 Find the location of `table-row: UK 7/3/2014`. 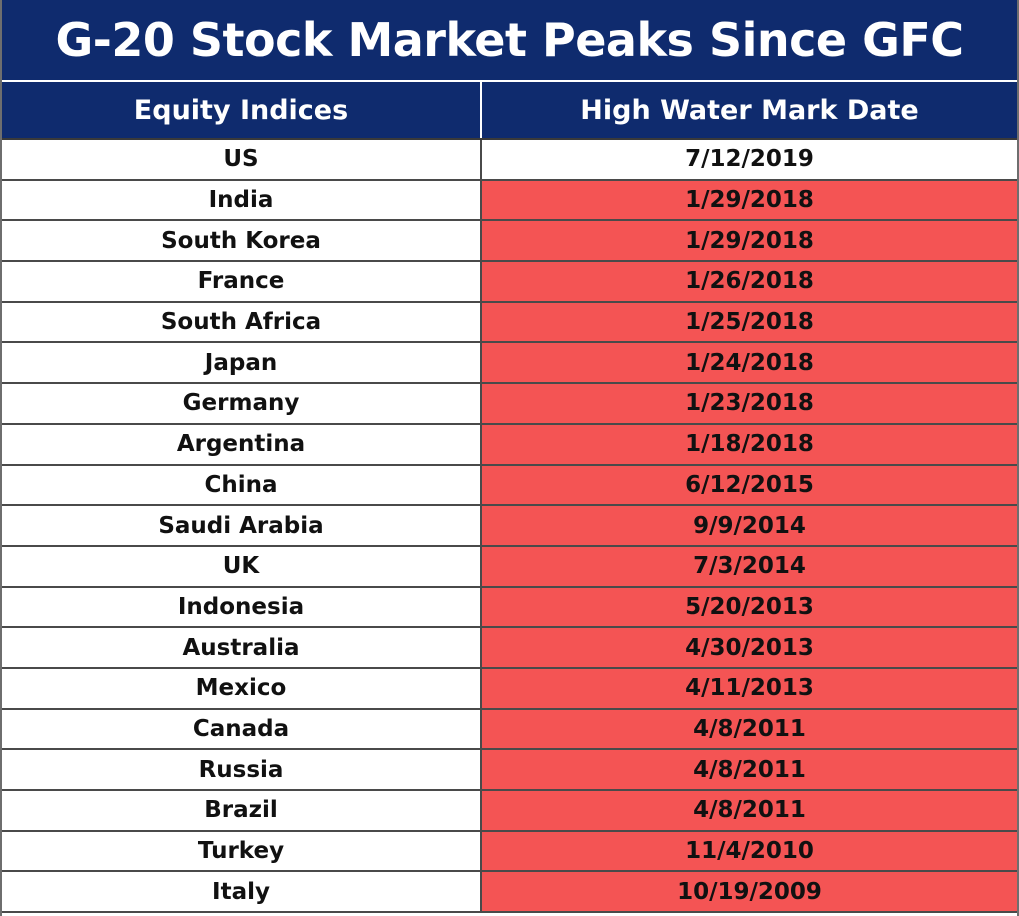

table-row: UK 7/3/2014 is located at coordinates (509, 567).